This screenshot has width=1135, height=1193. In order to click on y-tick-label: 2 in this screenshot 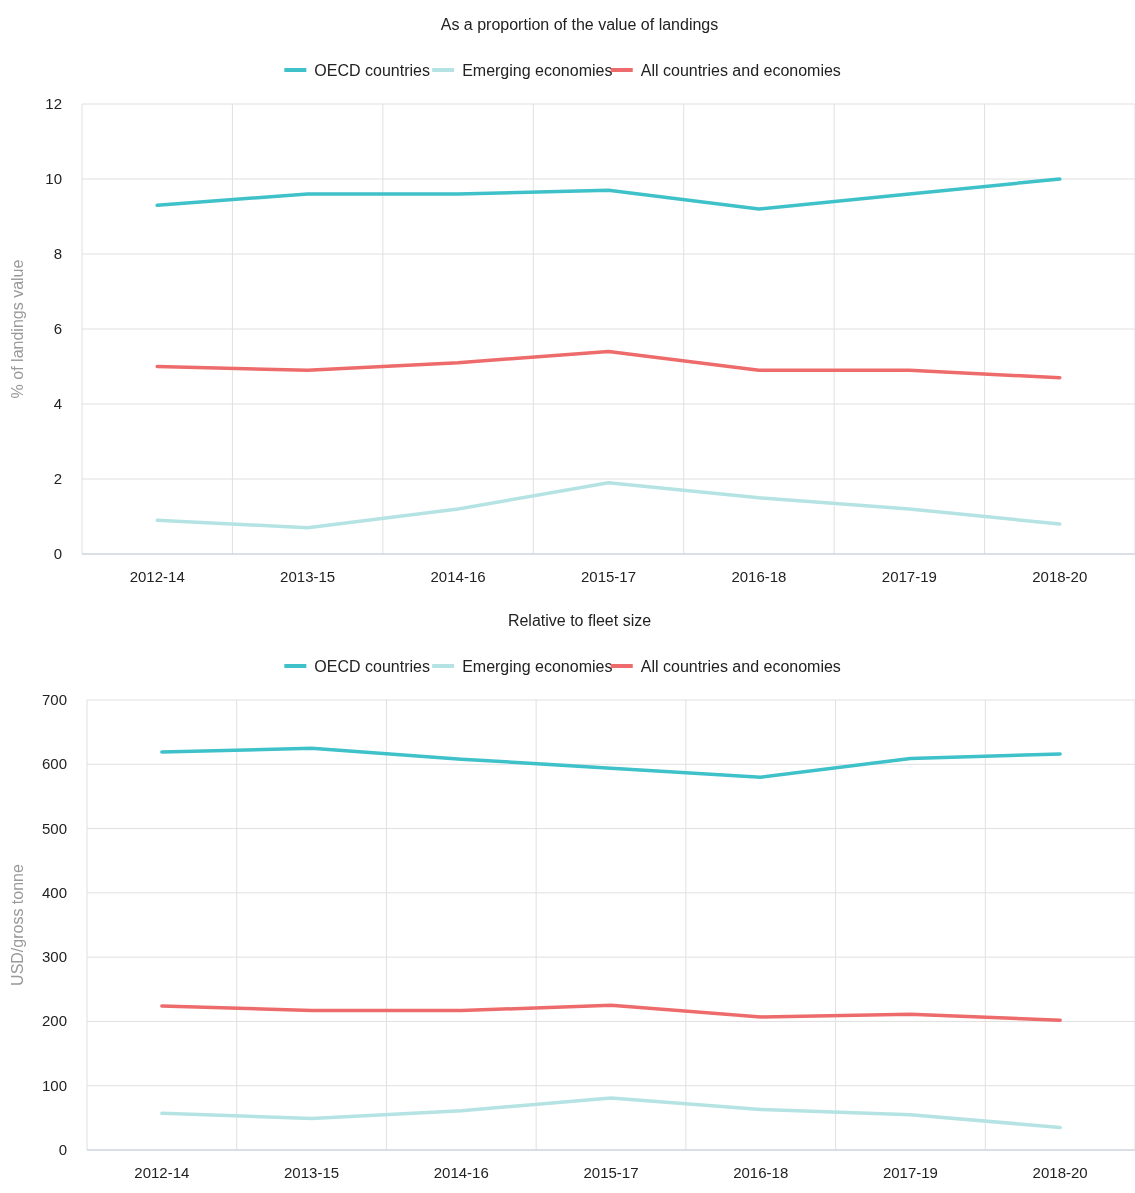, I will do `click(57, 478)`.